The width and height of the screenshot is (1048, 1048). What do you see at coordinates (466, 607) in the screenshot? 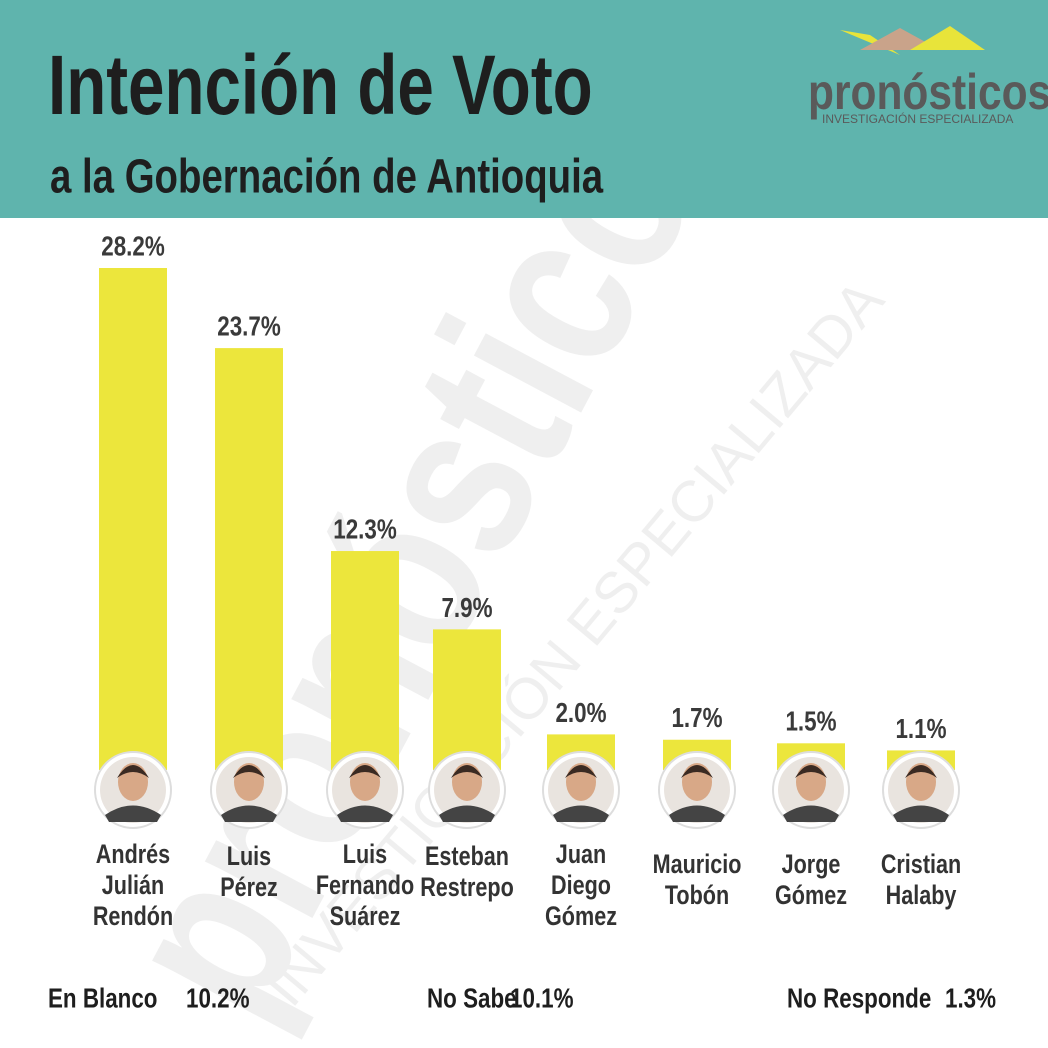
I see `value-label: 7.9%` at bounding box center [466, 607].